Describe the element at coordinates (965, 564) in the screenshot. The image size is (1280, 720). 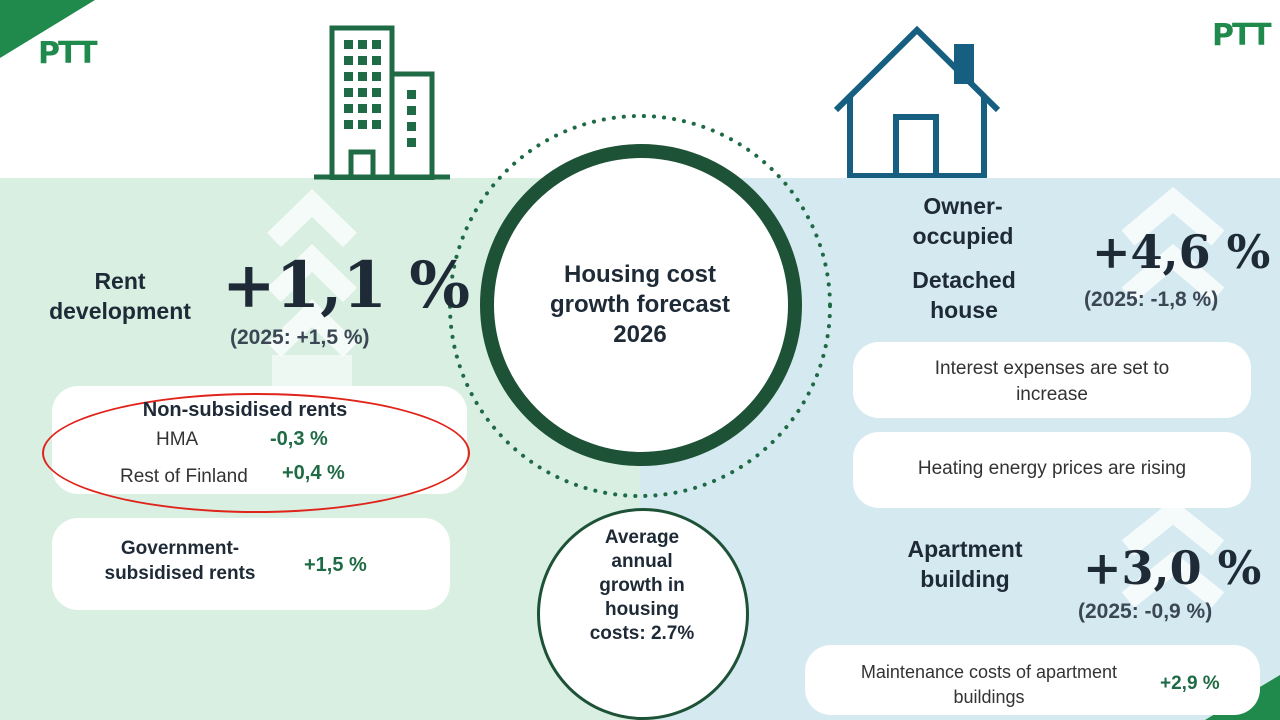
I see `apartment-building-label: Apartment building` at that location.